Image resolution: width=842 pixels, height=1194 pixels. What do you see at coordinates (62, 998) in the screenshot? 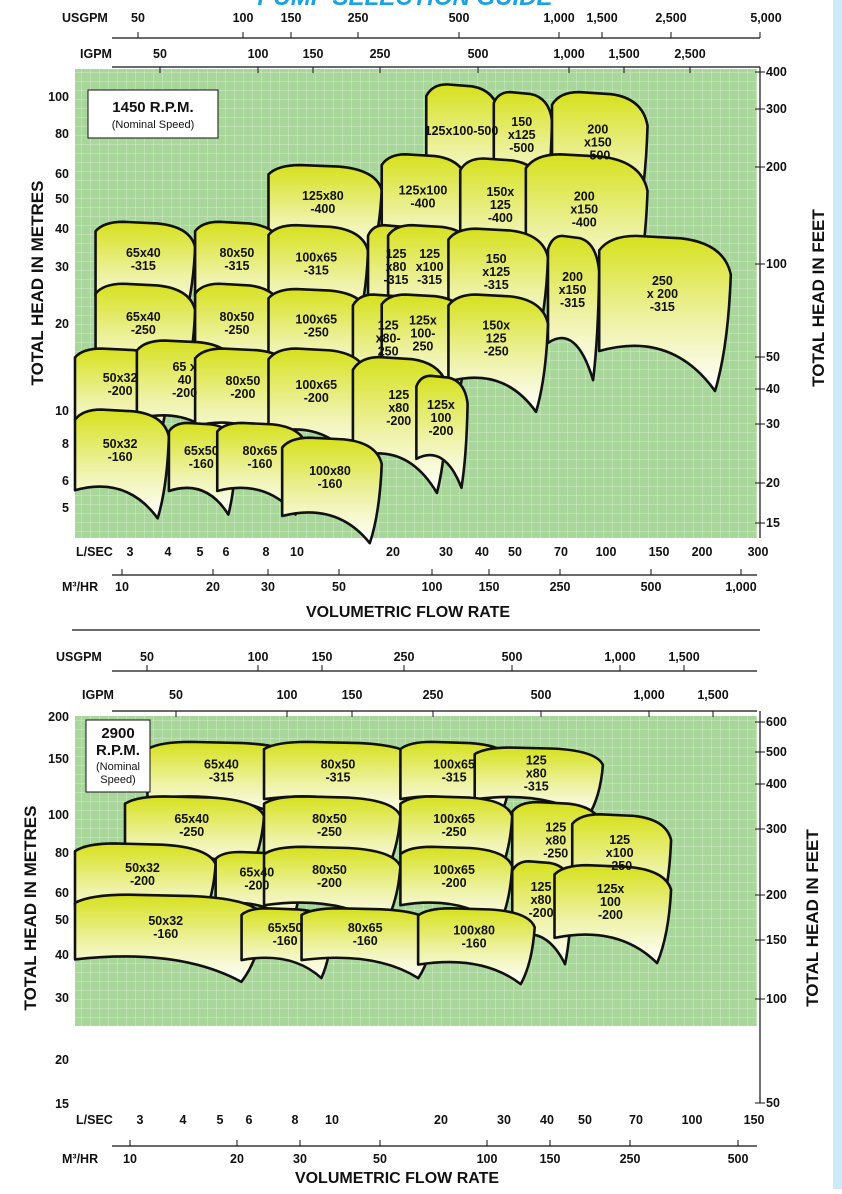
I see `head-m-tick: 30` at bounding box center [62, 998].